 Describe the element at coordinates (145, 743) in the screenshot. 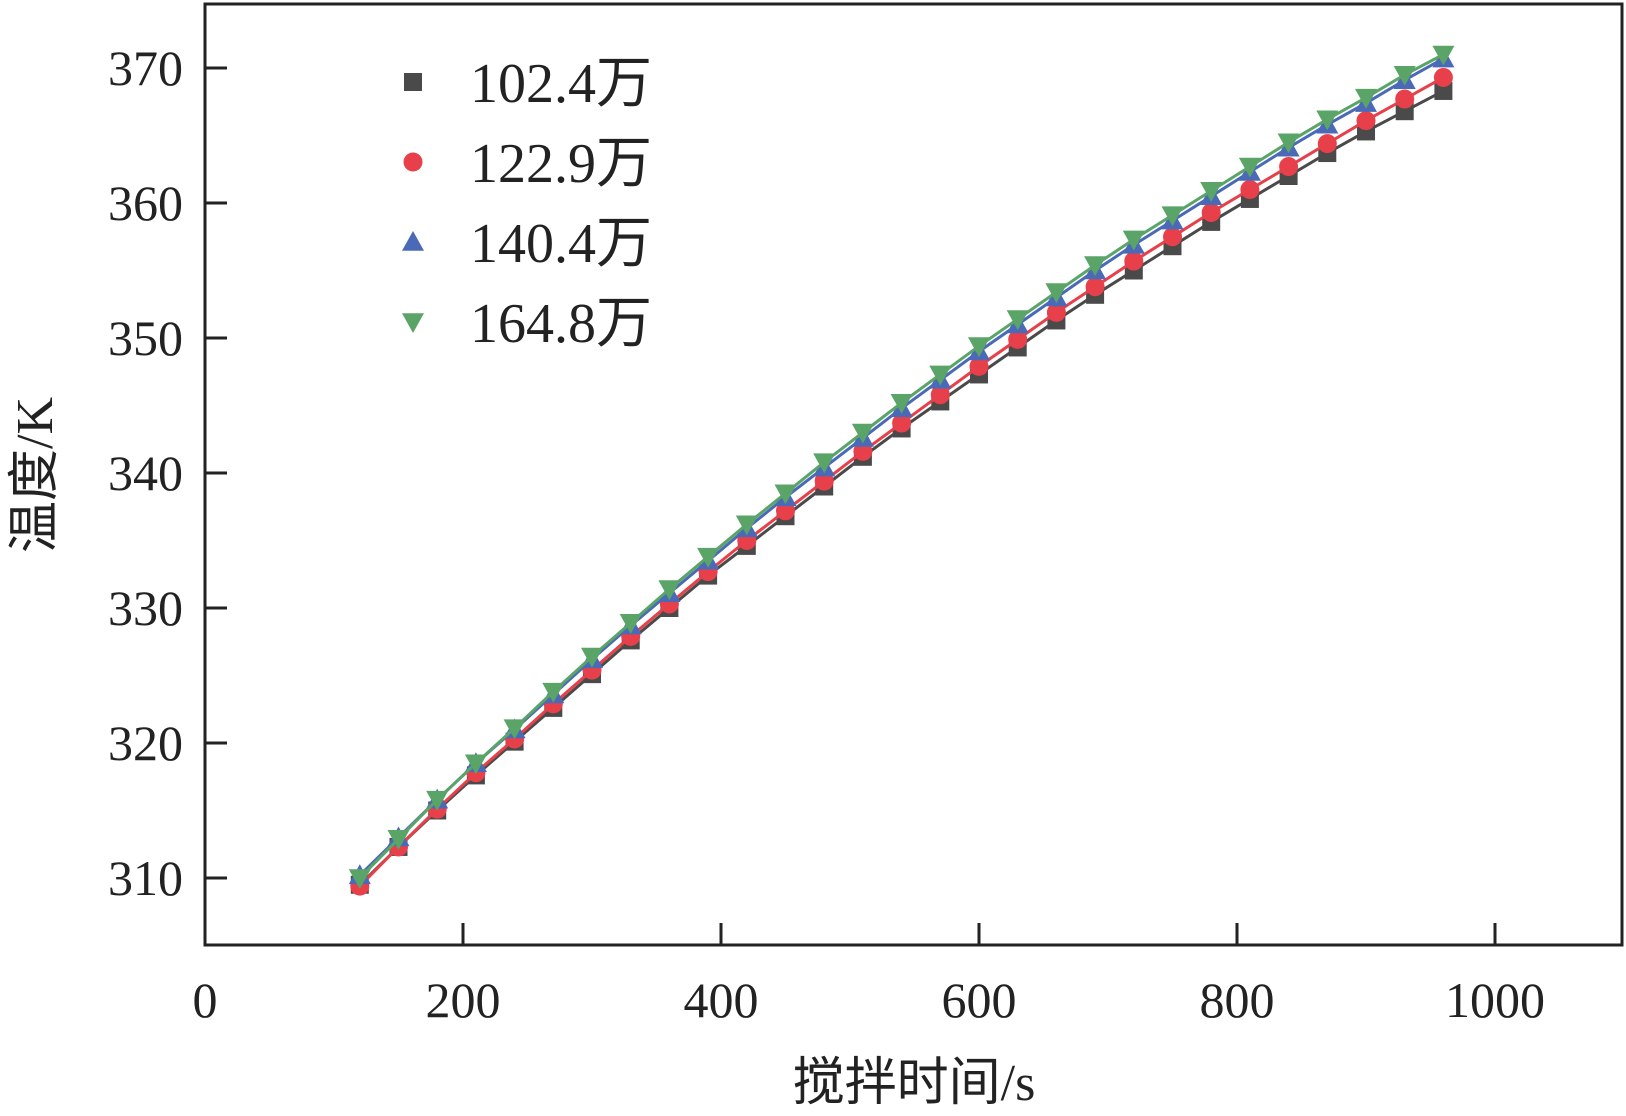

I see `y-tick-label: 320` at that location.